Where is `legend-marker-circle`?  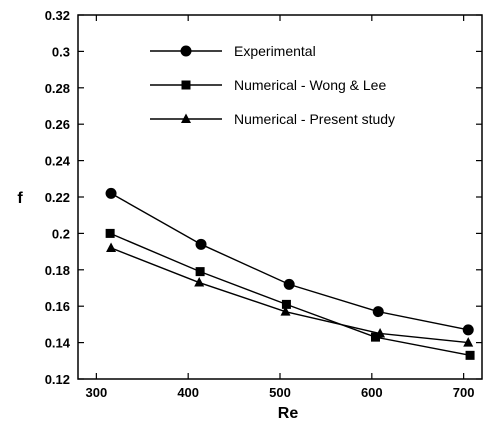 legend-marker-circle is located at coordinates (186, 51).